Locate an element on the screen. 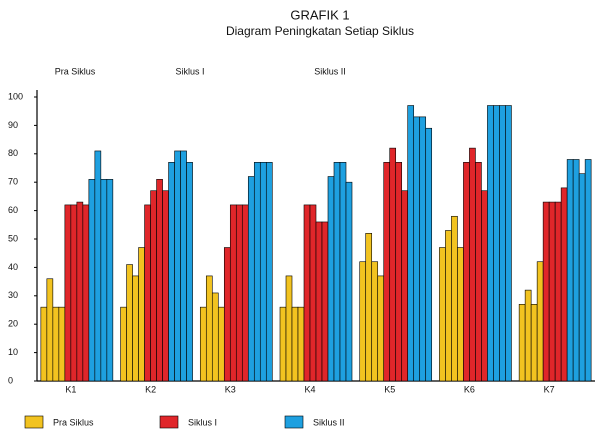  legend-label: Siklus I is located at coordinates (202, 422).